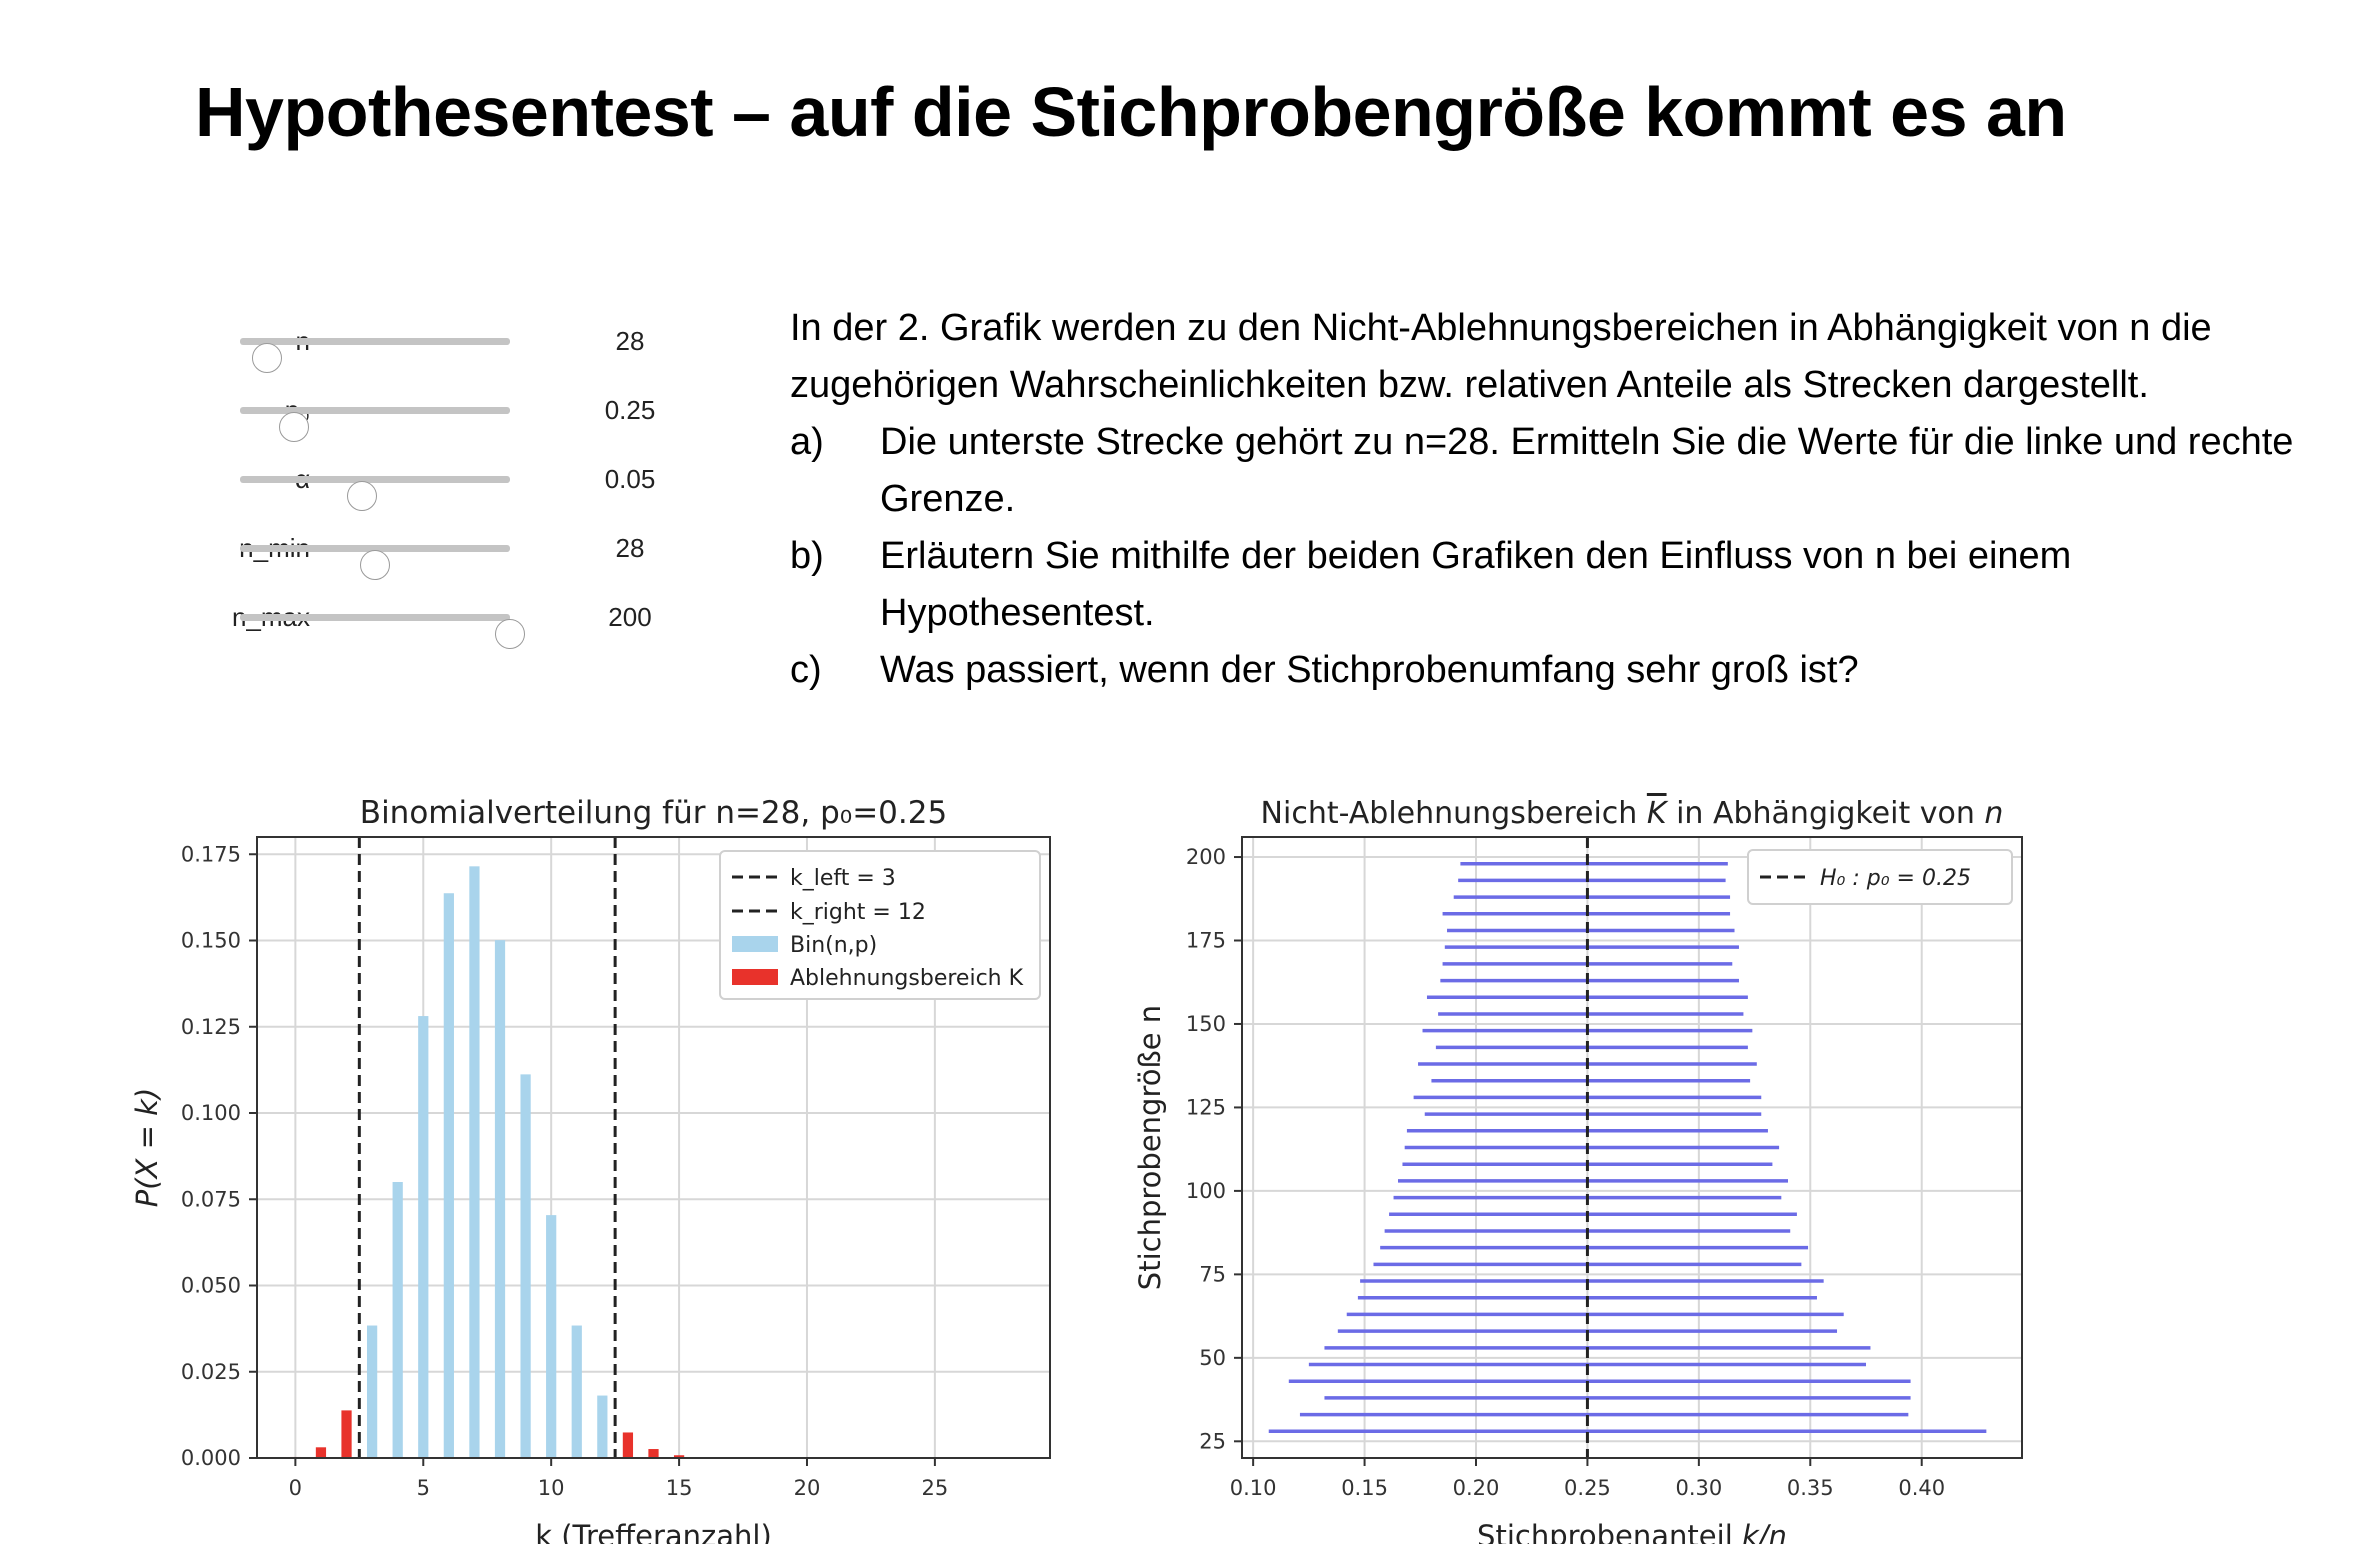  I want to click on slider-alpha: α 0.05, so click(380, 484).